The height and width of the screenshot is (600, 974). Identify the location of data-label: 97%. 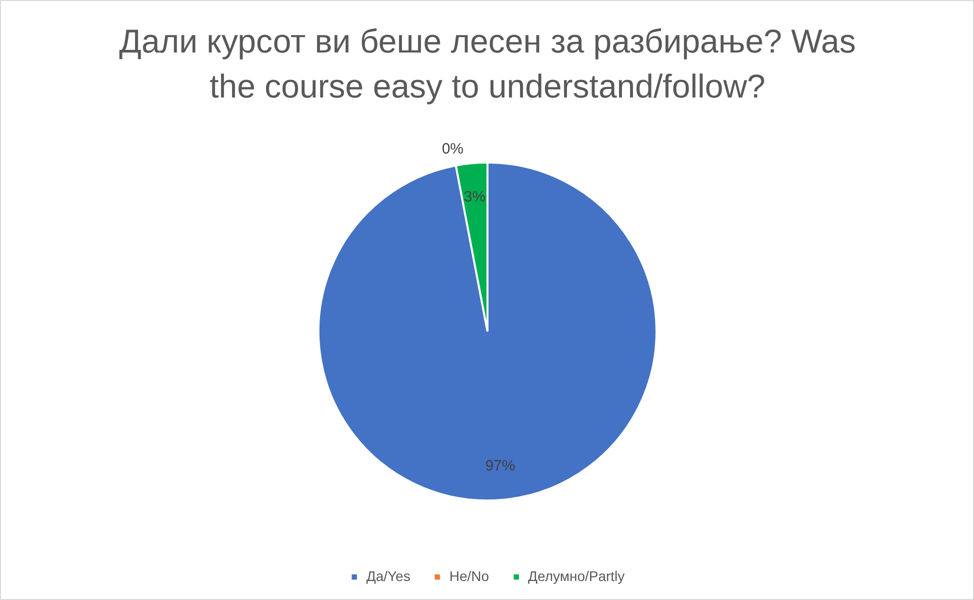
(500, 466).